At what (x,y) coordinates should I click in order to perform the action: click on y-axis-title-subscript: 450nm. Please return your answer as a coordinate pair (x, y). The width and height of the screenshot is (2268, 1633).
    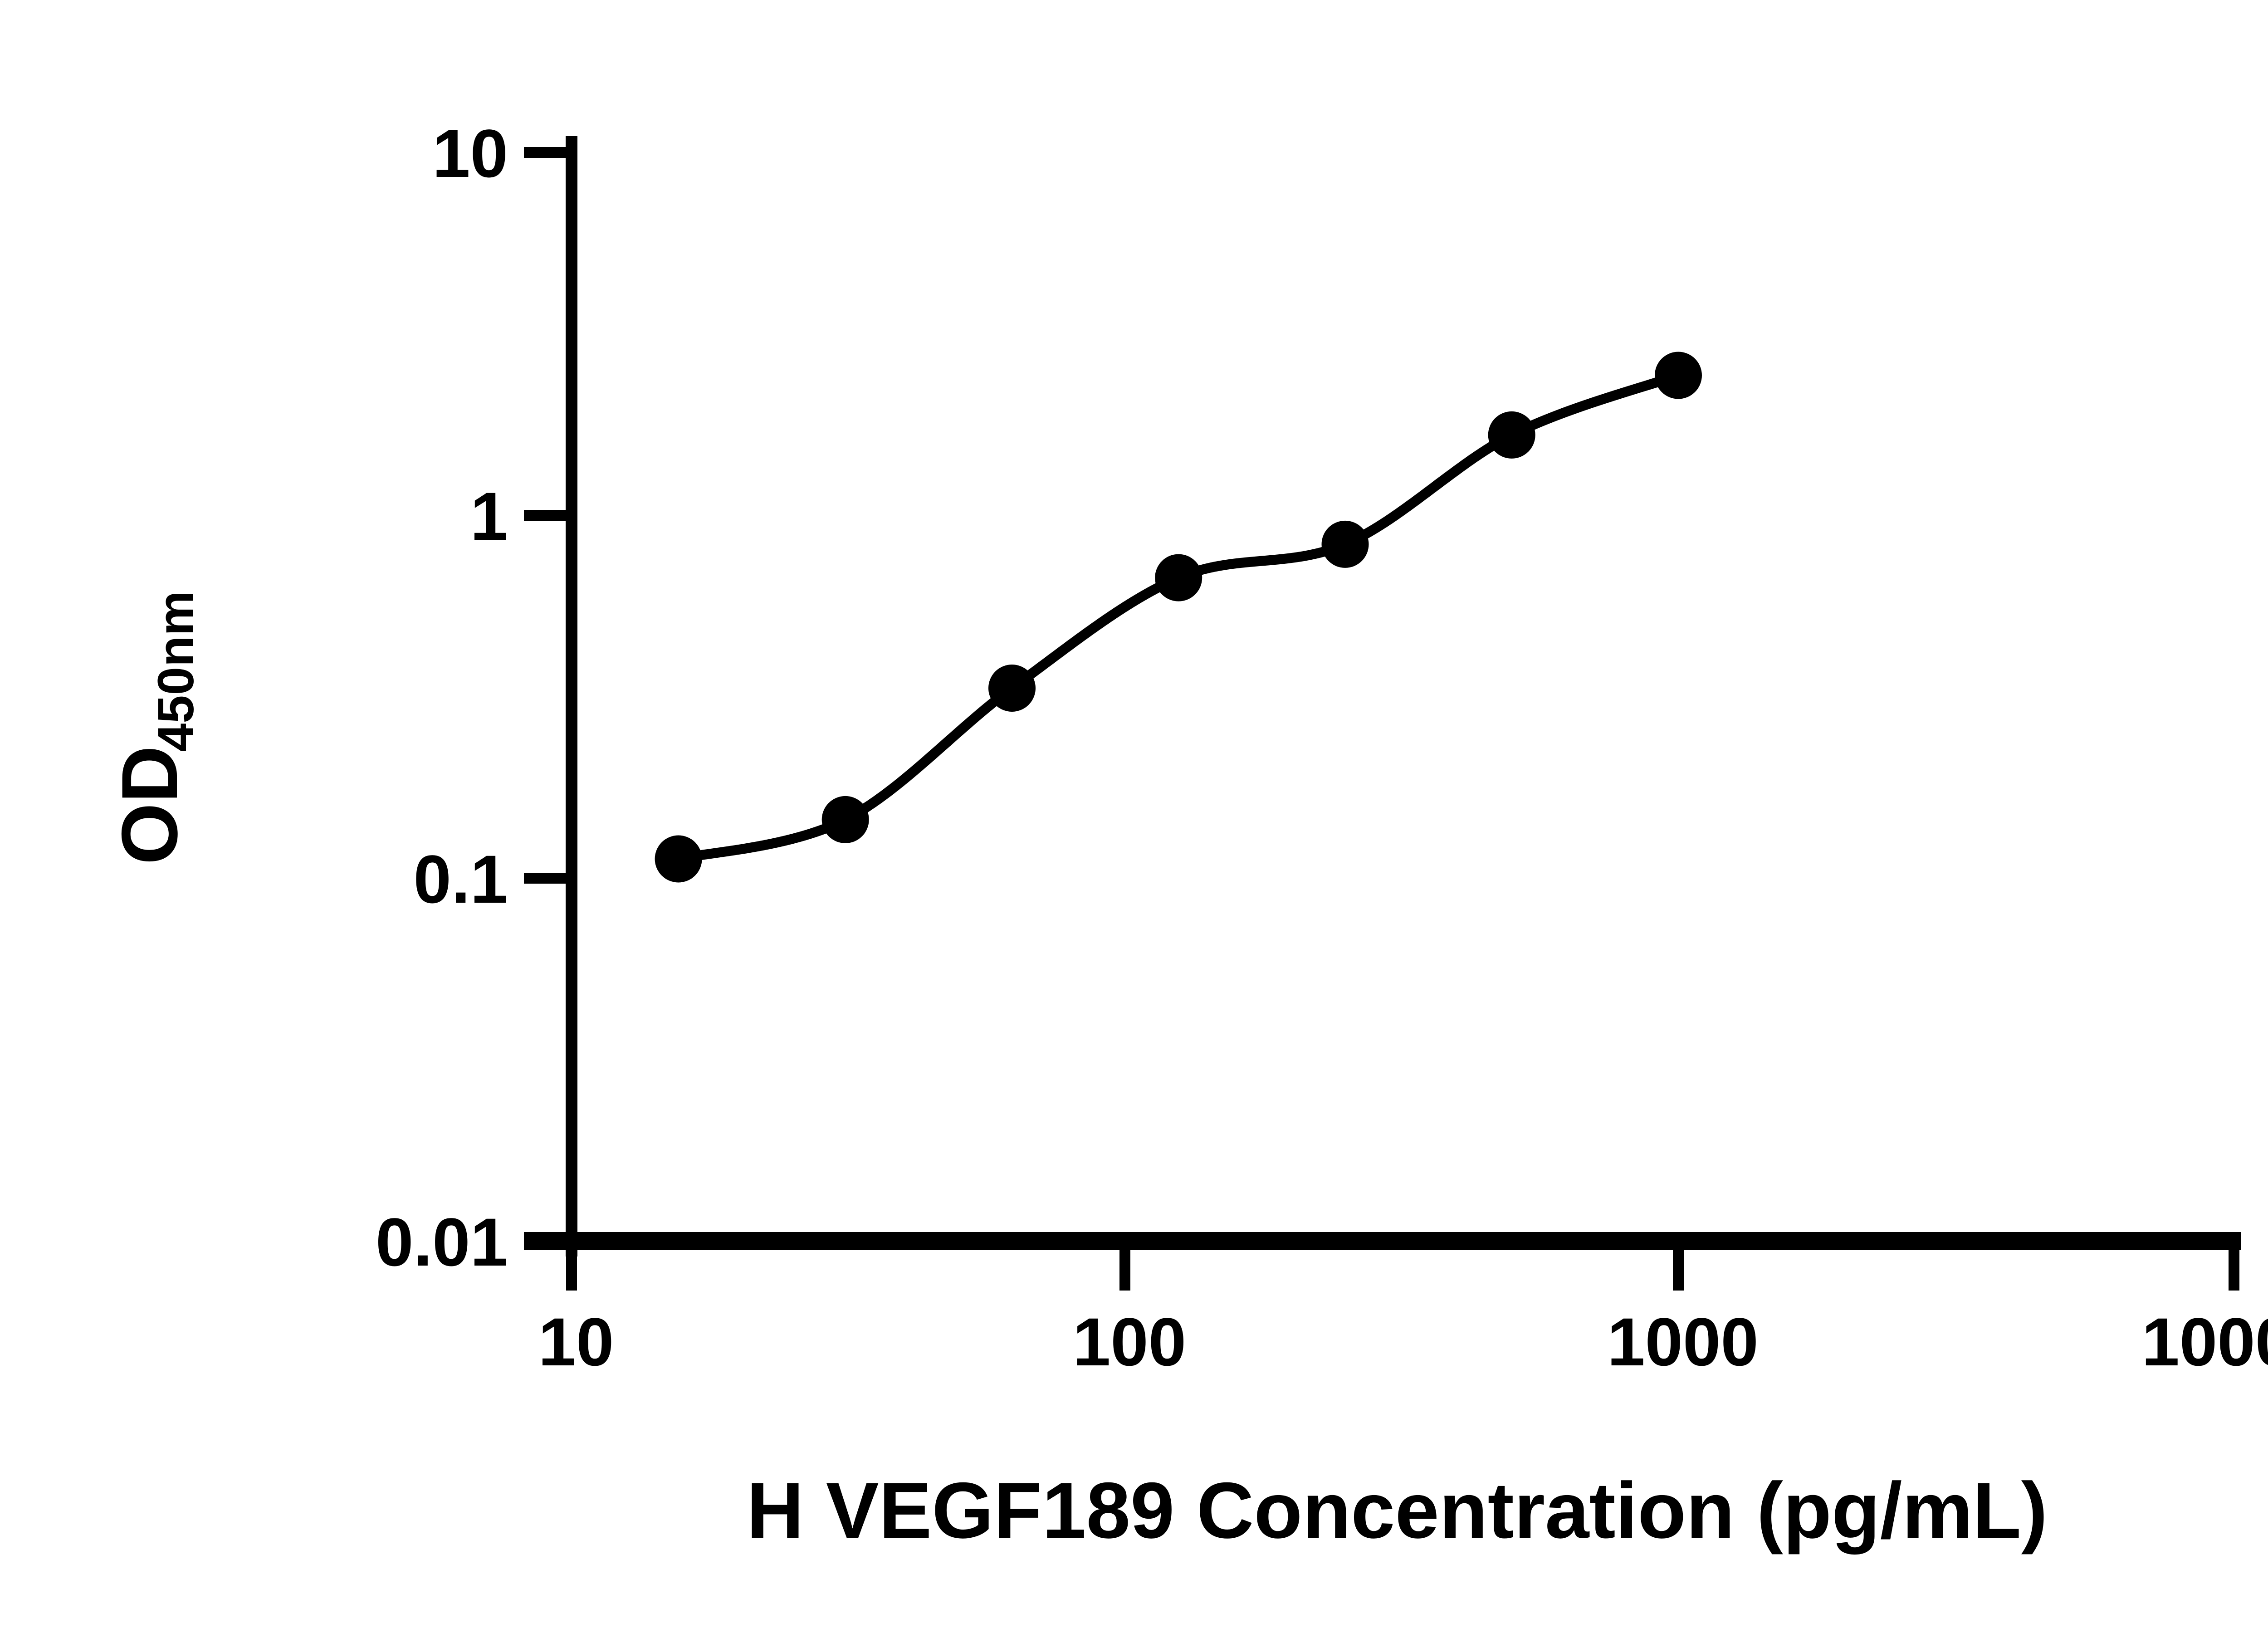
    Looking at the image, I should click on (175, 671).